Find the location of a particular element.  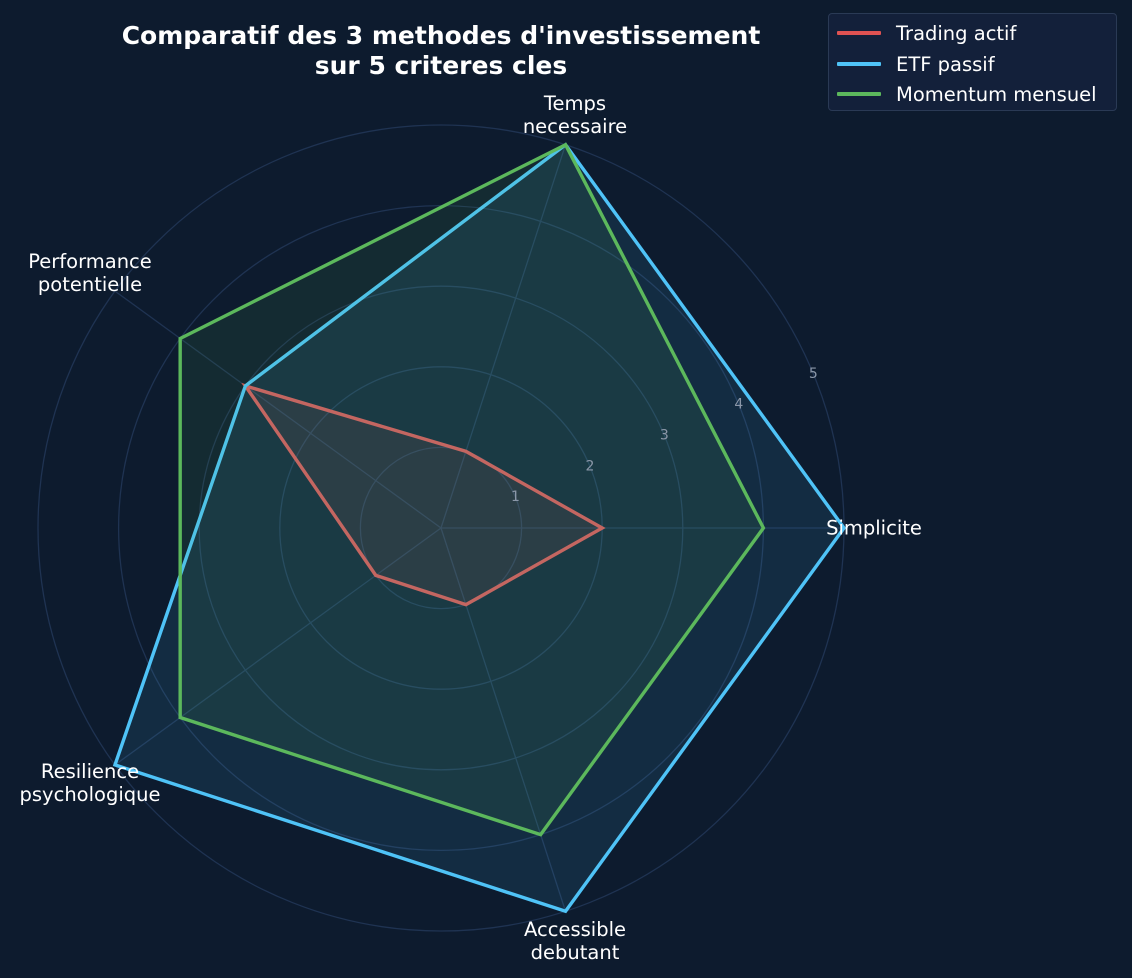

legend-item-trading-actif: Trading actif is located at coordinates (926, 33).